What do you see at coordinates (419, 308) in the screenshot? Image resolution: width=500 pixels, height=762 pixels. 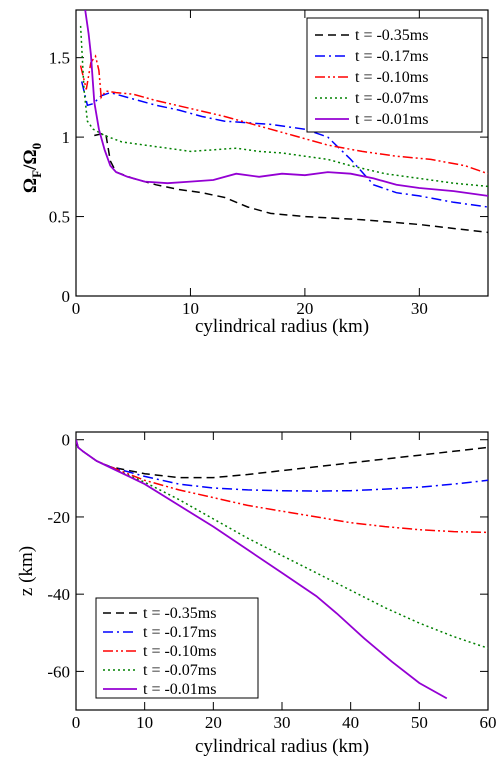 I see `x-tick-label-top: 30` at bounding box center [419, 308].